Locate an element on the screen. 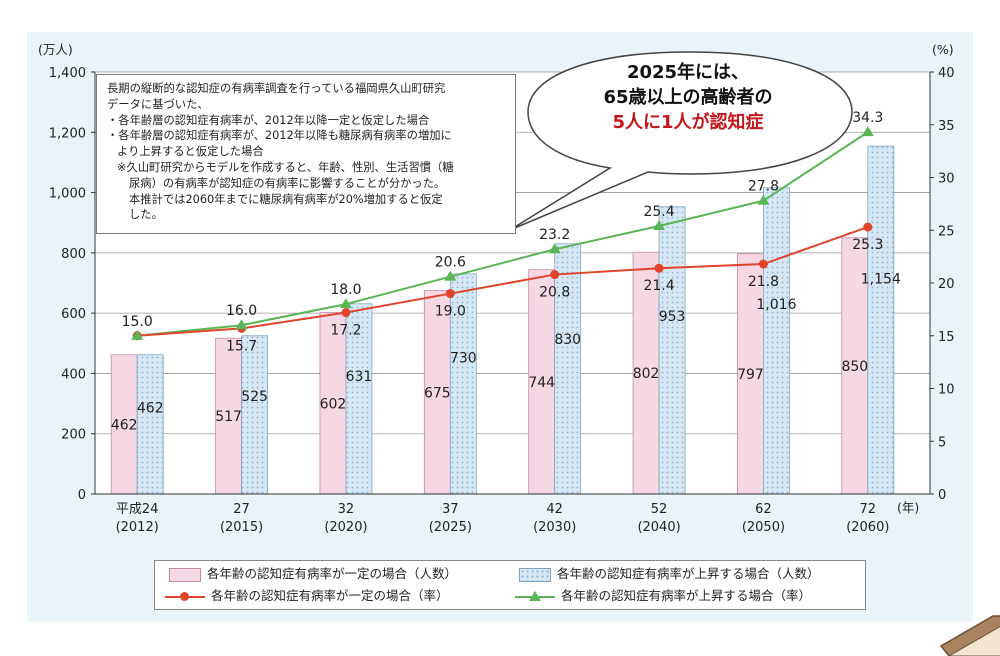 Image resolution: width=1000 pixels, height=656 pixels. x-tick-label: 平成24 is located at coordinates (137, 509).